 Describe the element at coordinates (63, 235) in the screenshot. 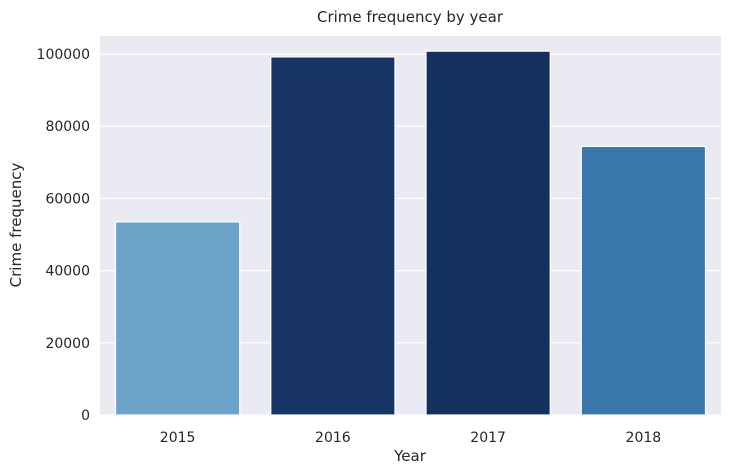

I see `y-tick-labels: 0 20000 40000 60000 80000 100000` at that location.